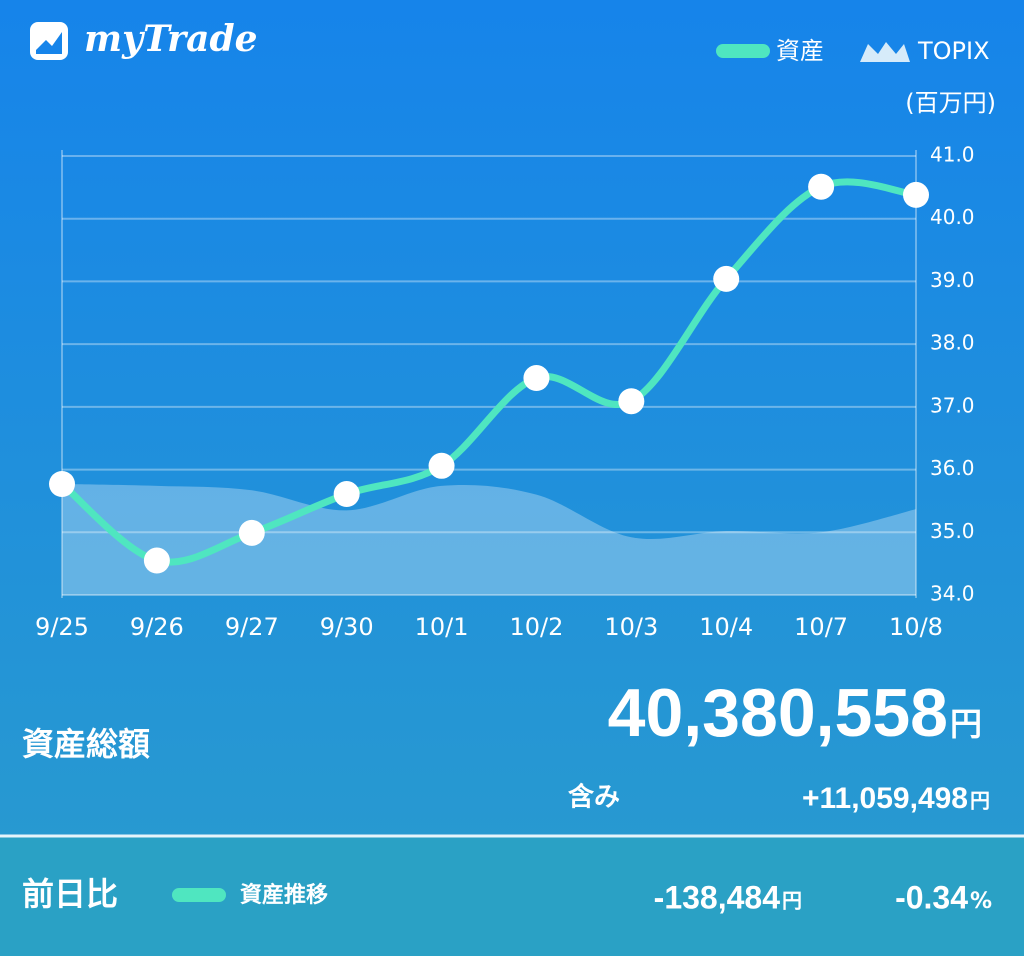 This screenshot has height=956, width=1024. What do you see at coordinates (885, 798) in the screenshot?
I see `unrealized-value: +11,059,498` at bounding box center [885, 798].